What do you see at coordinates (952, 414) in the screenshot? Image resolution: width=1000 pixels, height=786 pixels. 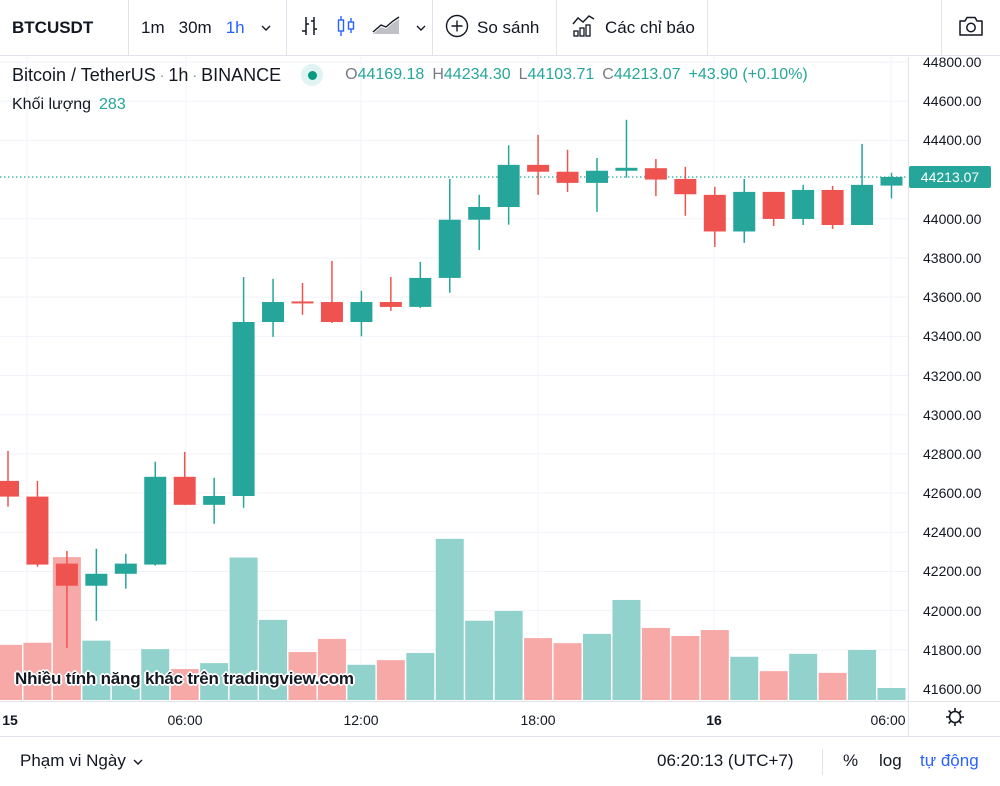 I see `price-tick-label: 43000.00` at bounding box center [952, 414].